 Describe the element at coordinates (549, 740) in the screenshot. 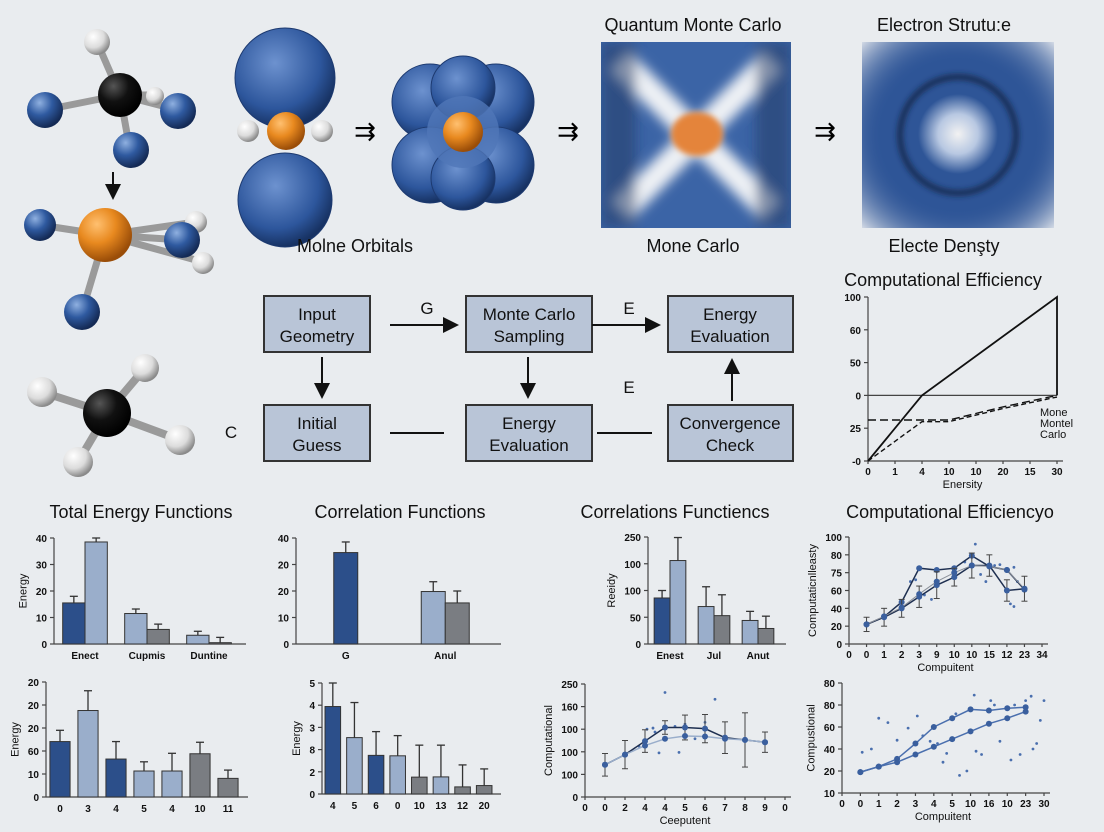

I see `y-axis-label: Computational` at that location.